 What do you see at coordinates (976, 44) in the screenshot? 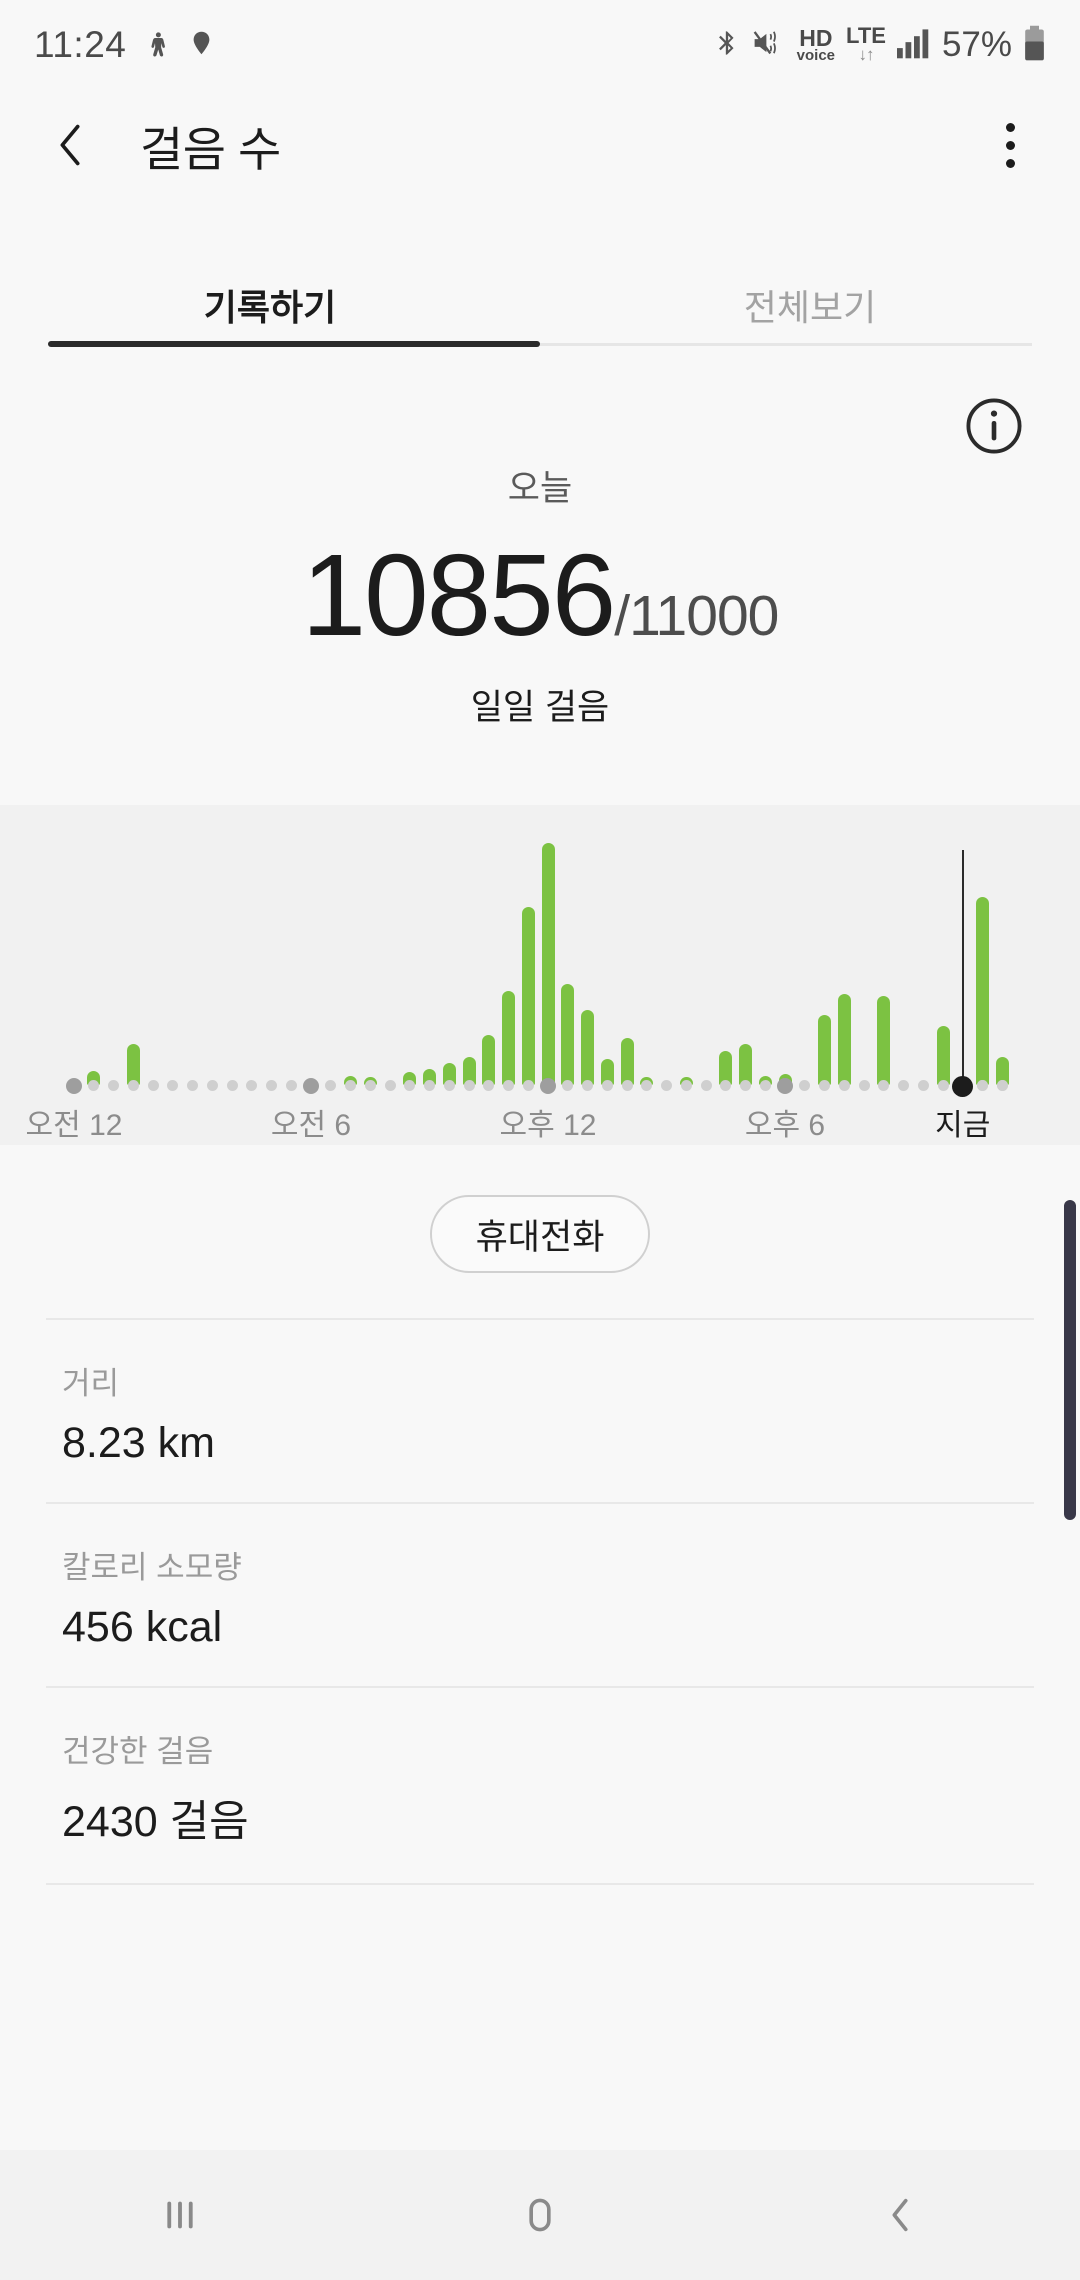
I see `battery-percent-label: 57%` at bounding box center [976, 44].